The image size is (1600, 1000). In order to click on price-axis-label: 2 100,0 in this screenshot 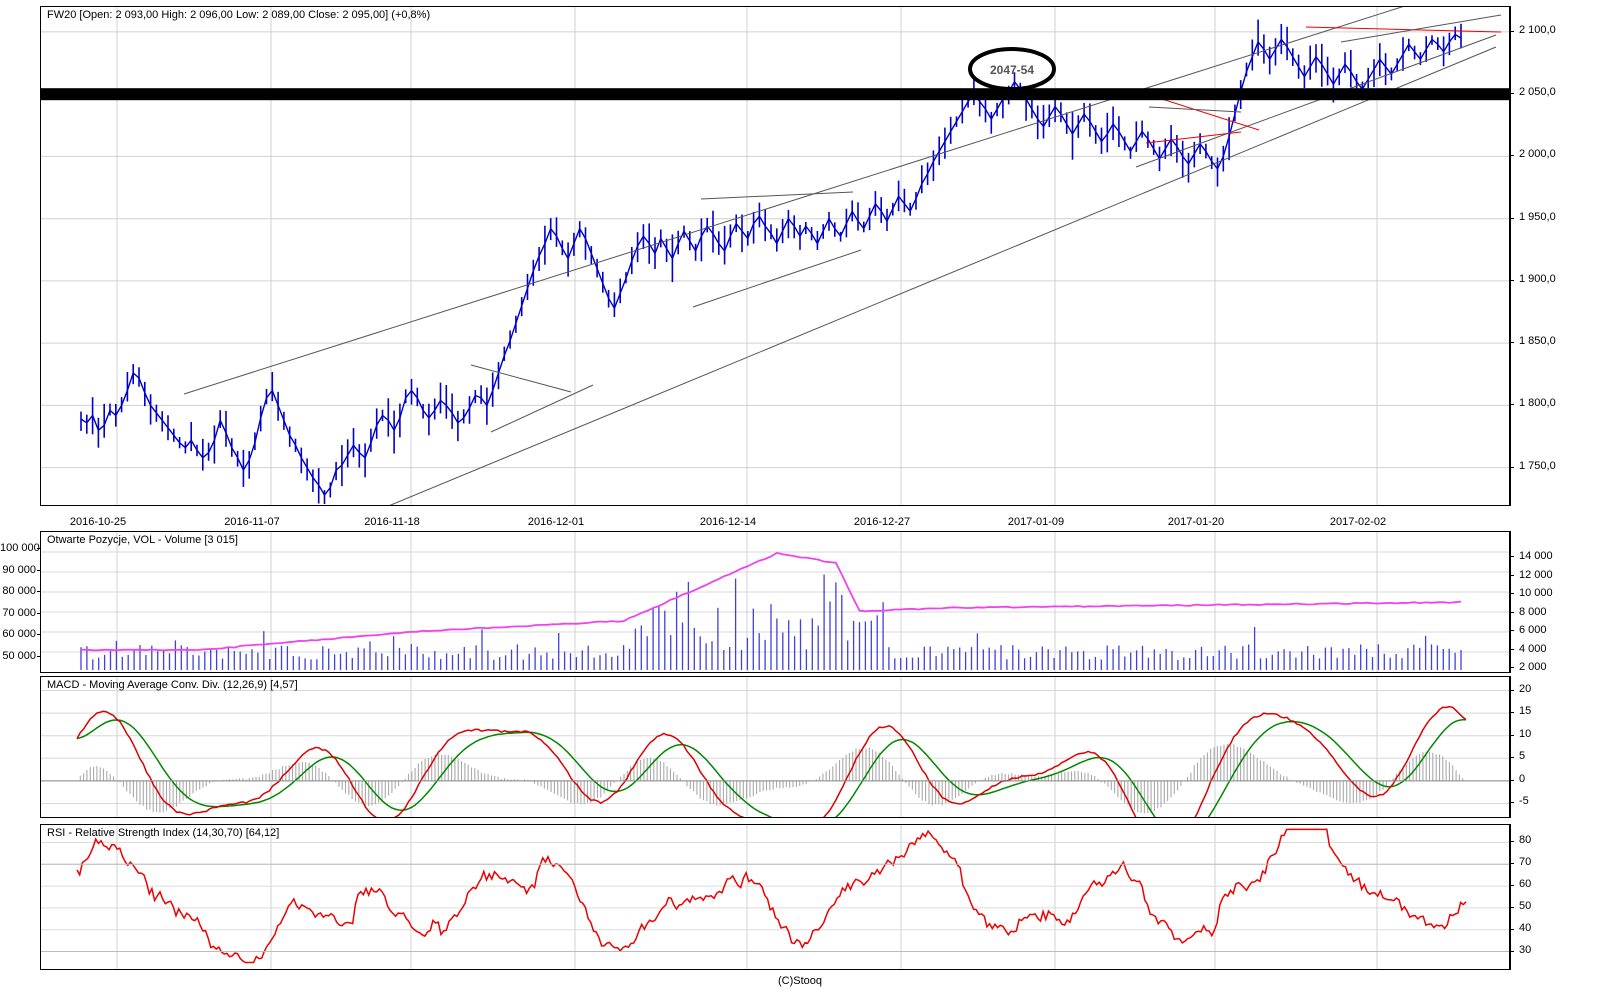, I will do `click(1537, 29)`.